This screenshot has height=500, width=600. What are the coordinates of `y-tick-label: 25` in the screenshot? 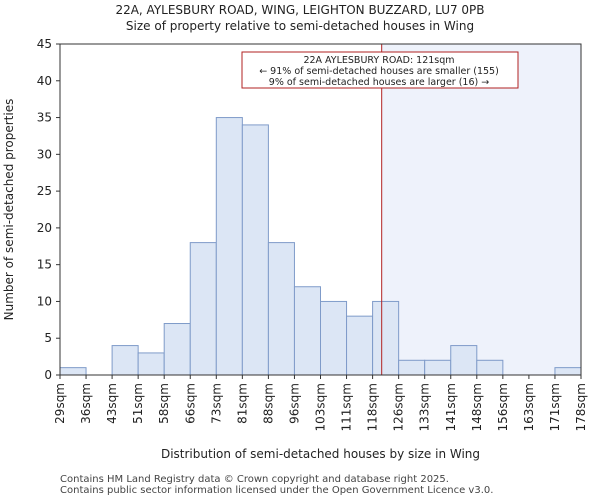 It's located at (44, 191).